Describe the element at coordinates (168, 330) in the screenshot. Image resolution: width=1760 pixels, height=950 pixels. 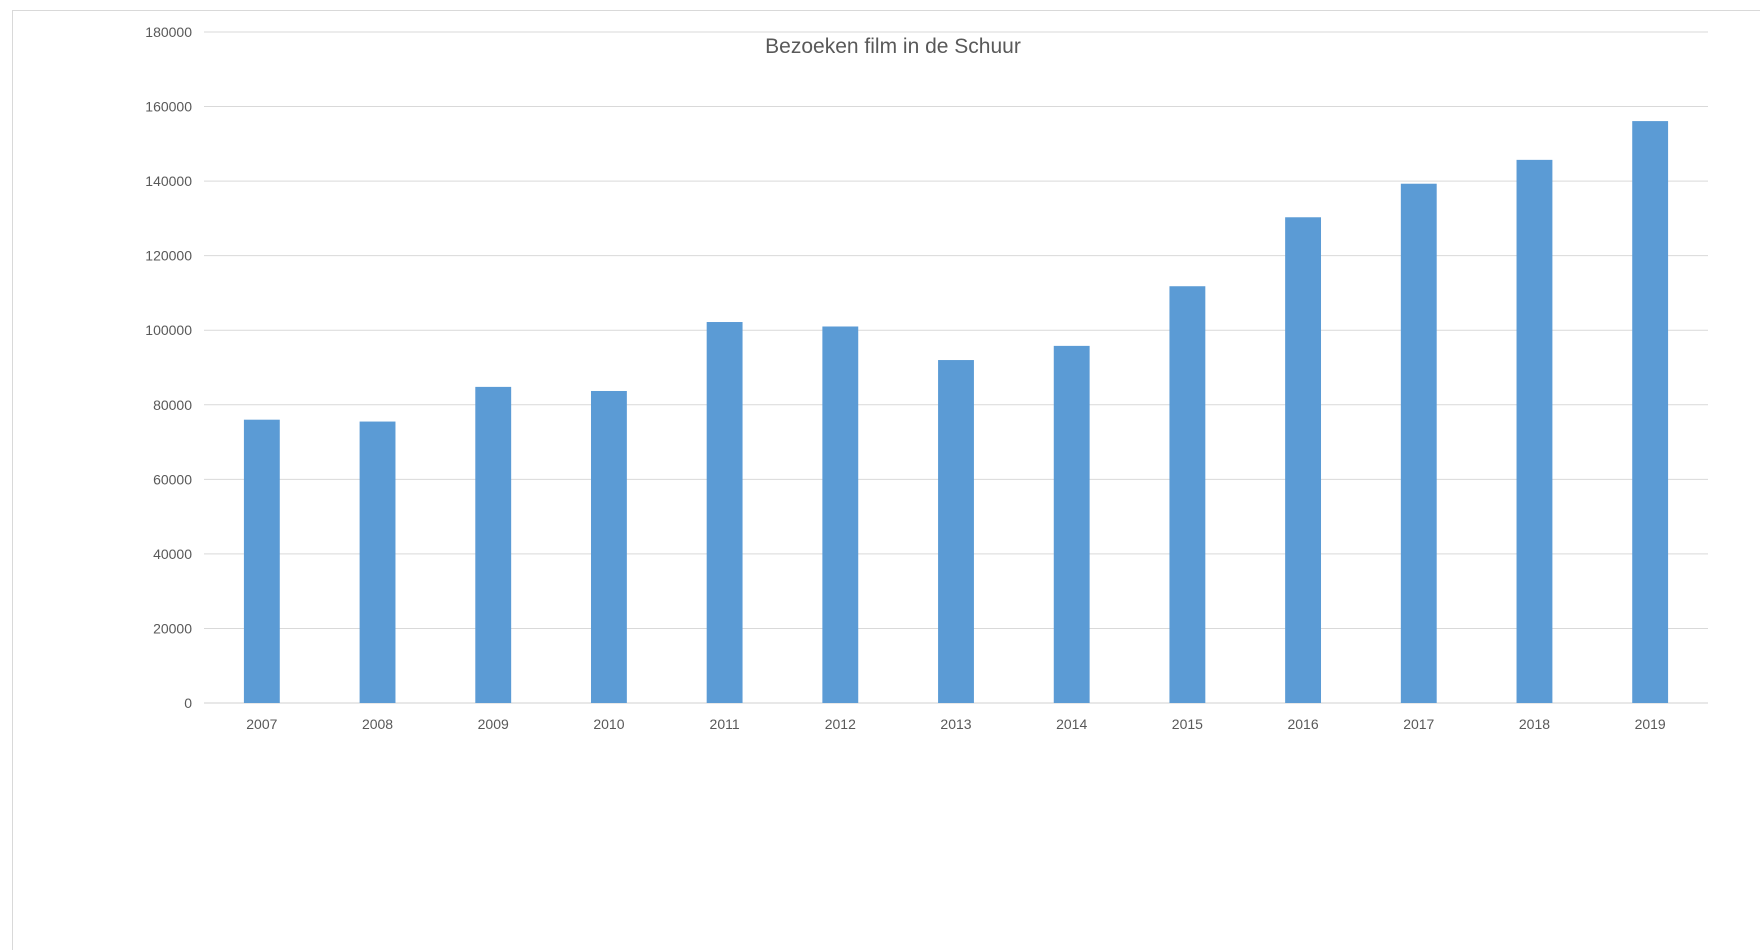
I see `y-tick-label: 100000` at that location.